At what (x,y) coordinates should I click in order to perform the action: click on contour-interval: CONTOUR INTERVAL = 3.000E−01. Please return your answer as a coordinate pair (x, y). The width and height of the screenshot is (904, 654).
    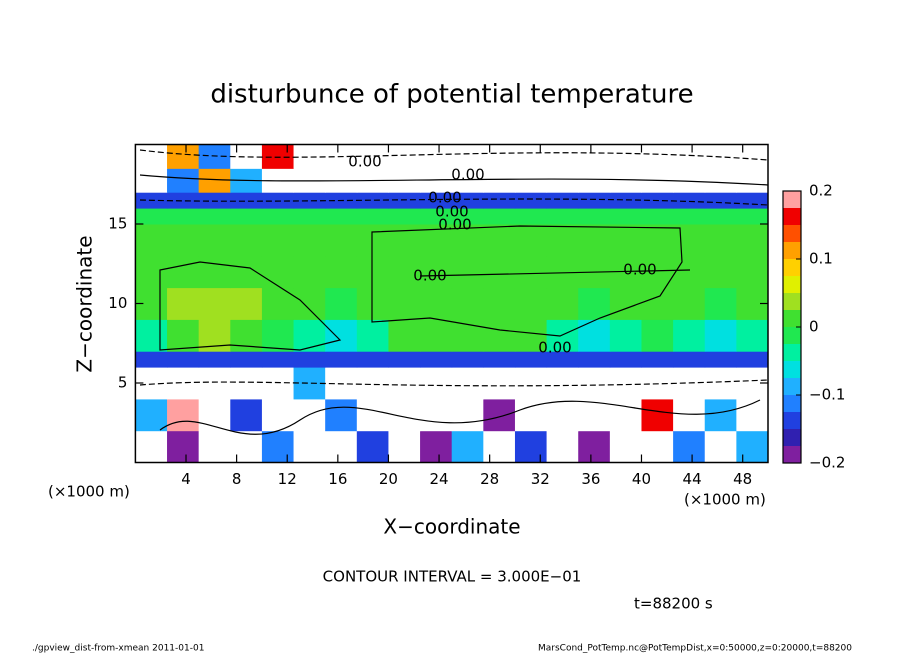
    Looking at the image, I should click on (452, 577).